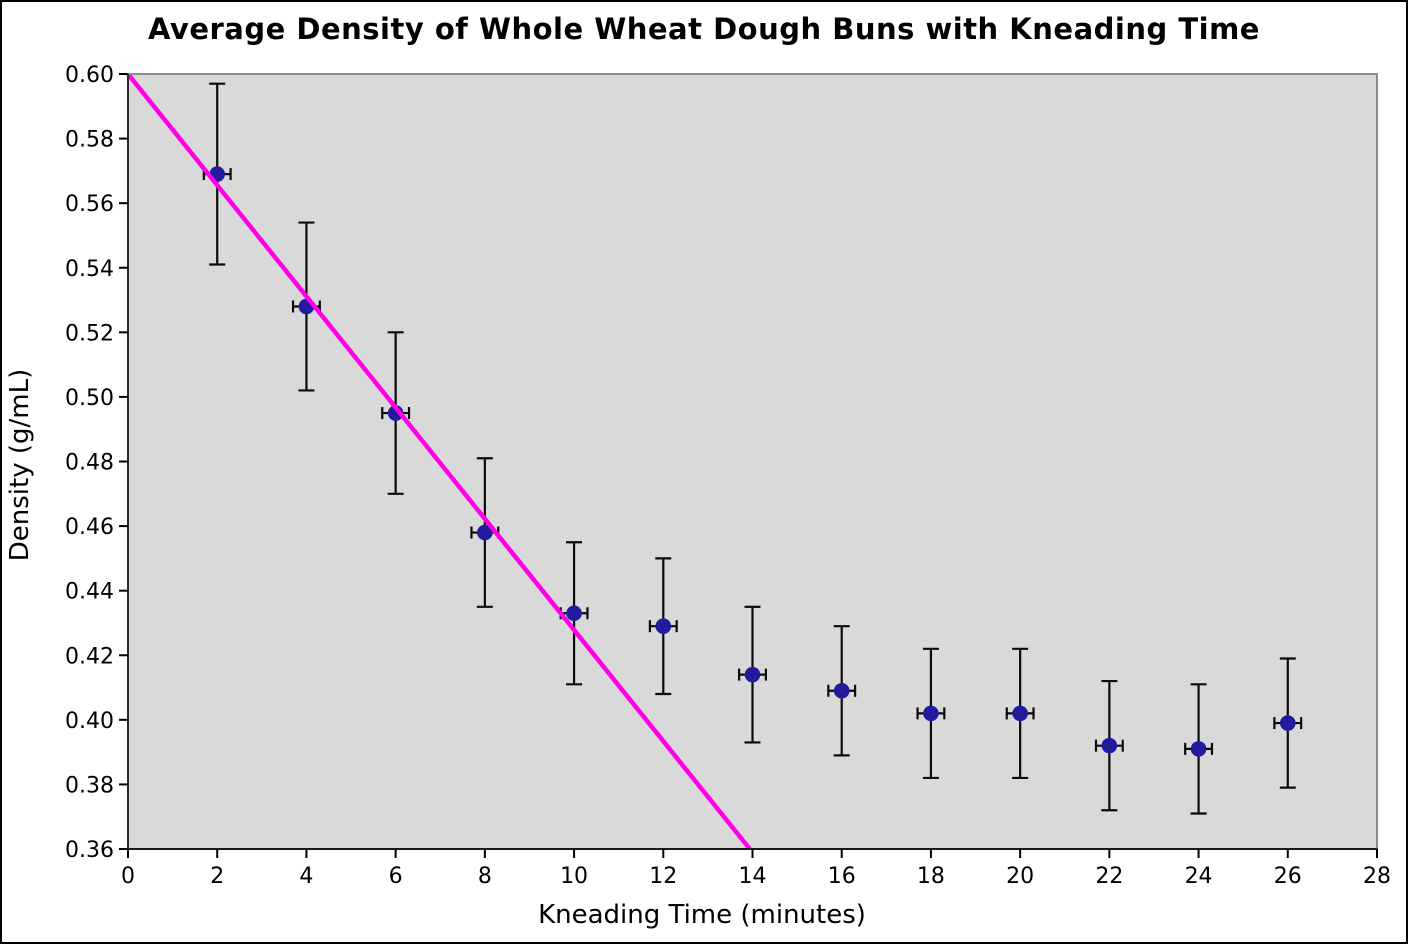 The width and height of the screenshot is (1408, 944). What do you see at coordinates (128, 876) in the screenshot?
I see `x-tick-label: 0` at bounding box center [128, 876].